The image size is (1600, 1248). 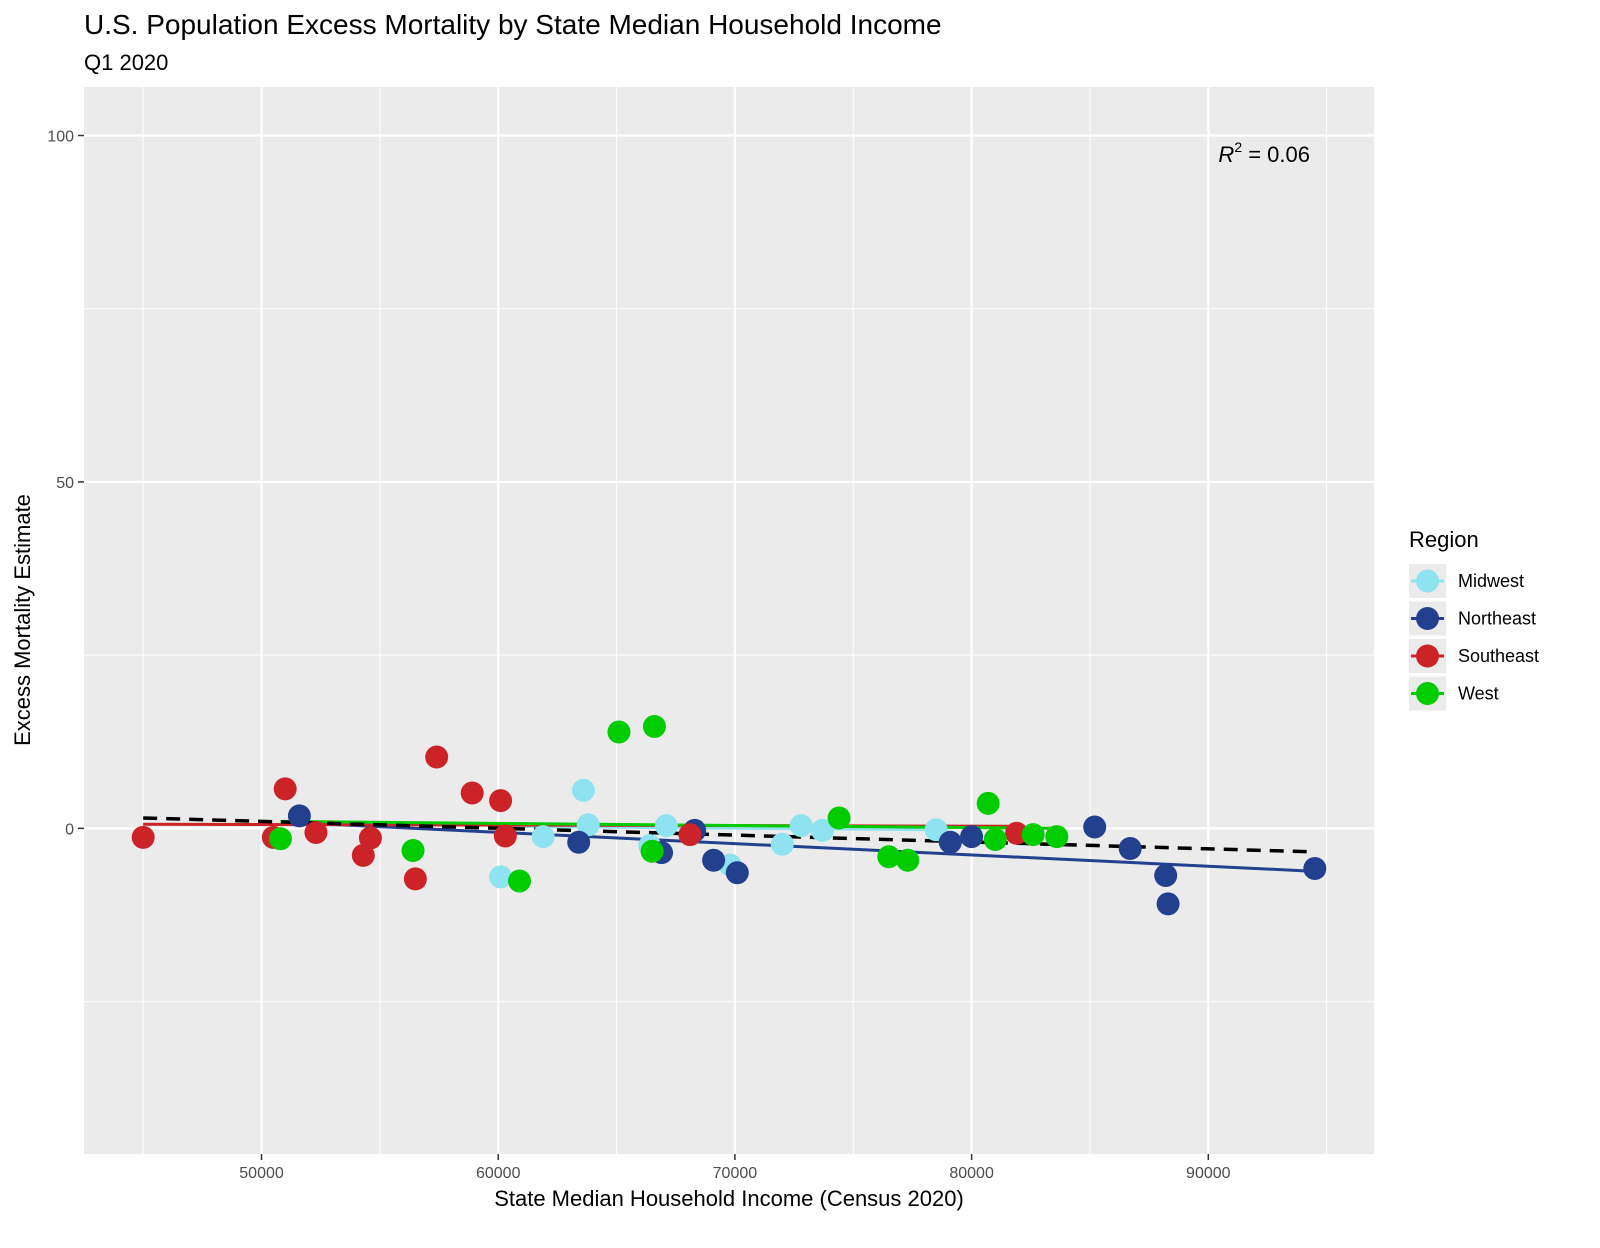 What do you see at coordinates (1276, 154) in the screenshot?
I see `r-squared-value: = 0.06` at bounding box center [1276, 154].